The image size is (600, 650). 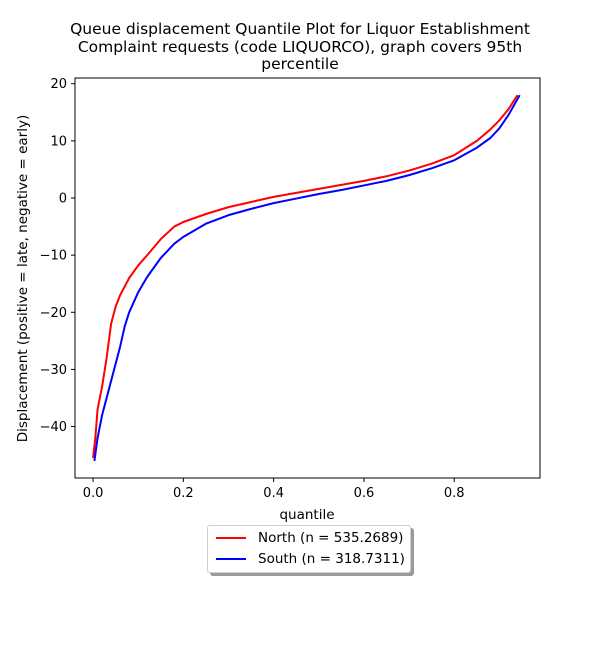 I want to click on legend-label-north: North (n = 535.2689), so click(x=331, y=538).